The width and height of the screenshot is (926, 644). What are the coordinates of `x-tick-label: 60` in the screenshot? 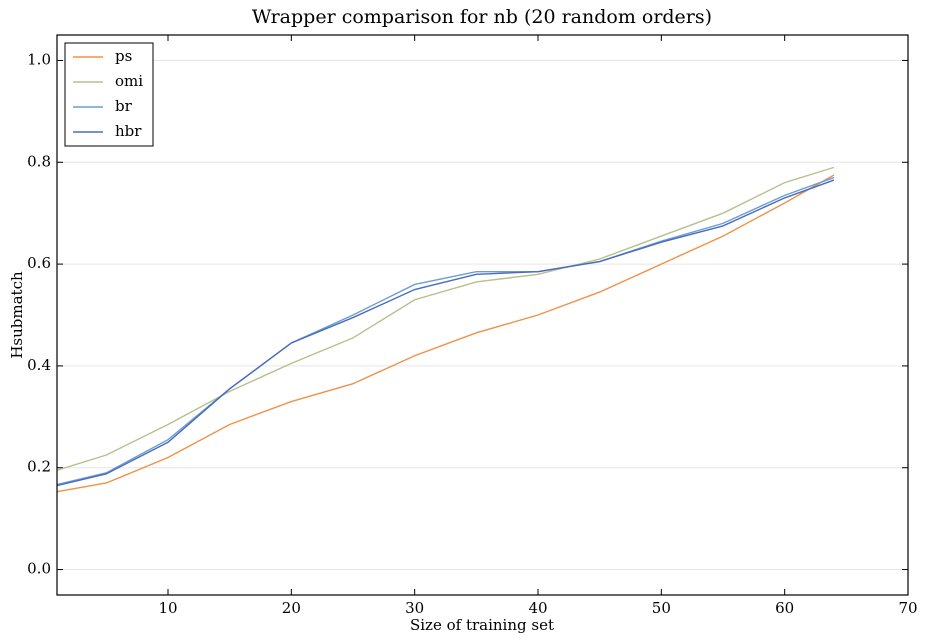 It's located at (784, 608).